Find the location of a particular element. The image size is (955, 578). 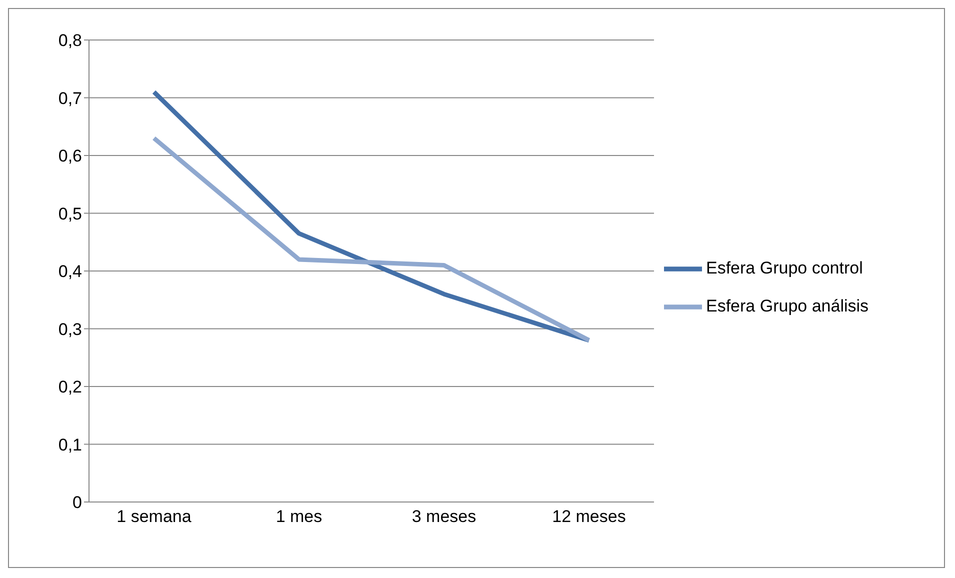

y-tick-label: 0,2 is located at coordinates (70, 387).